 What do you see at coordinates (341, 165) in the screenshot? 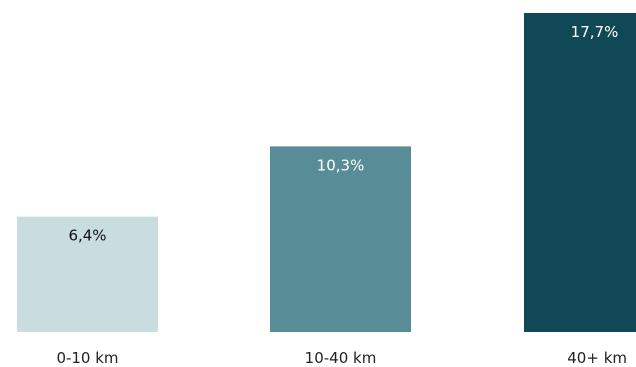
I see `value-label-2: 10,3%` at bounding box center [341, 165].